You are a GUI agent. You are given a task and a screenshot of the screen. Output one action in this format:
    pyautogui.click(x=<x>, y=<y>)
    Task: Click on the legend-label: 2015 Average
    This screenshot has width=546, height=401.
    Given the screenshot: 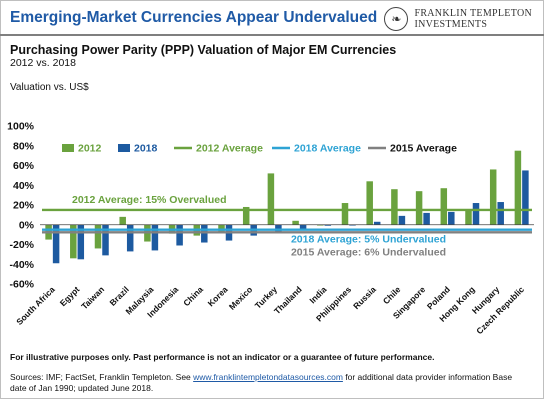 What is the action you would take?
    pyautogui.click(x=423, y=149)
    